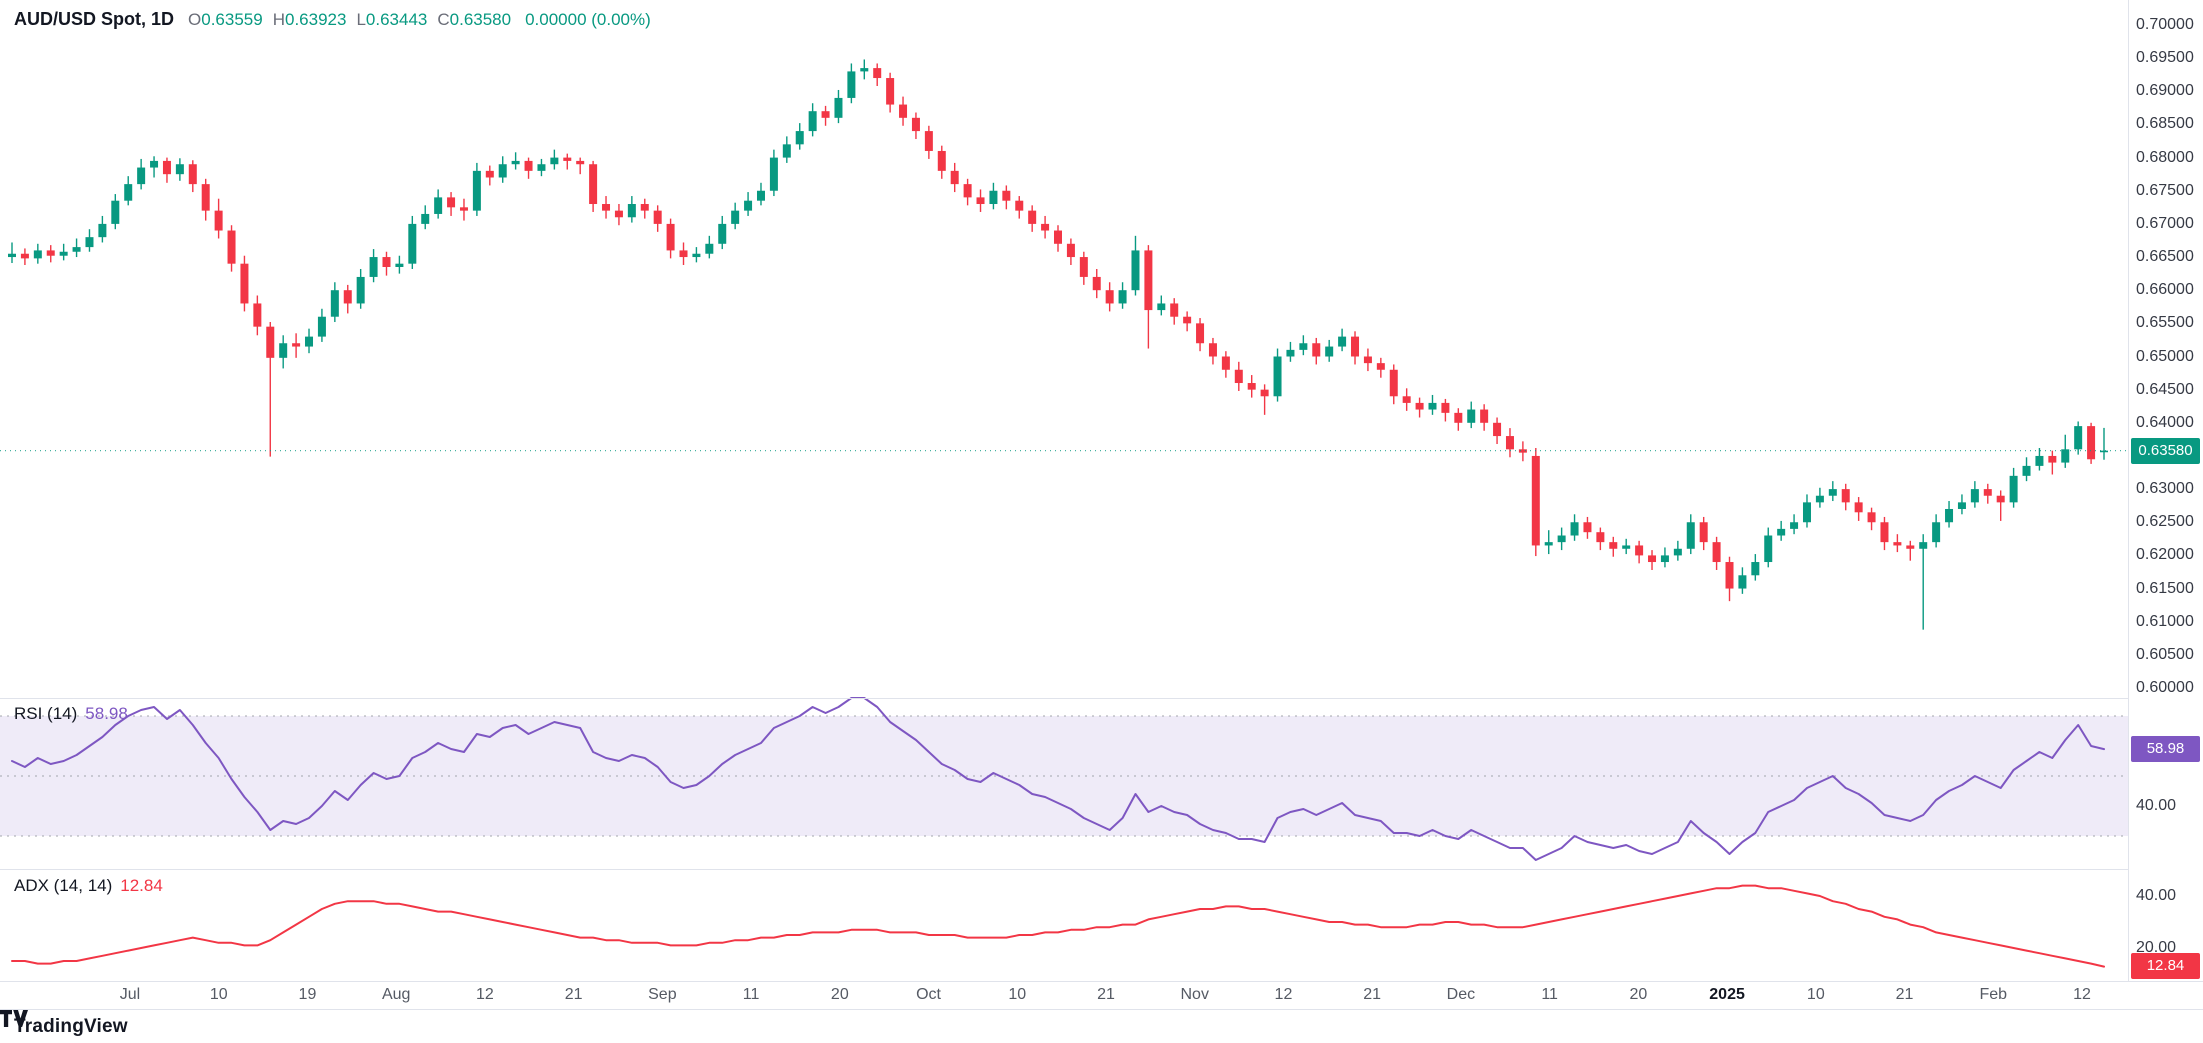 This screenshot has width=2203, height=1043. What do you see at coordinates (2156, 947) in the screenshot?
I see `adx-axis-label-20: 20.00` at bounding box center [2156, 947].